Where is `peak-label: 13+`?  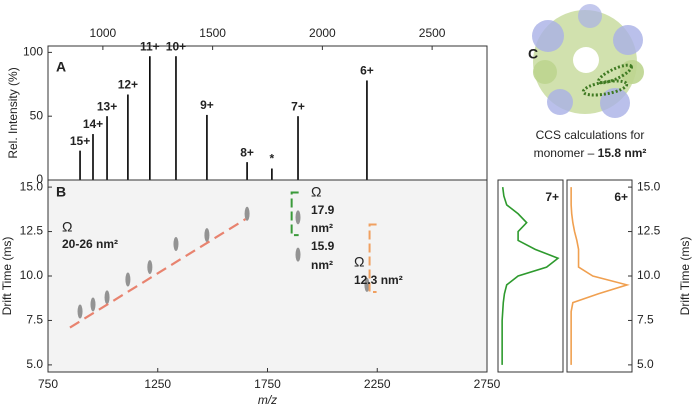 peak-label: 13+ is located at coordinates (107, 106).